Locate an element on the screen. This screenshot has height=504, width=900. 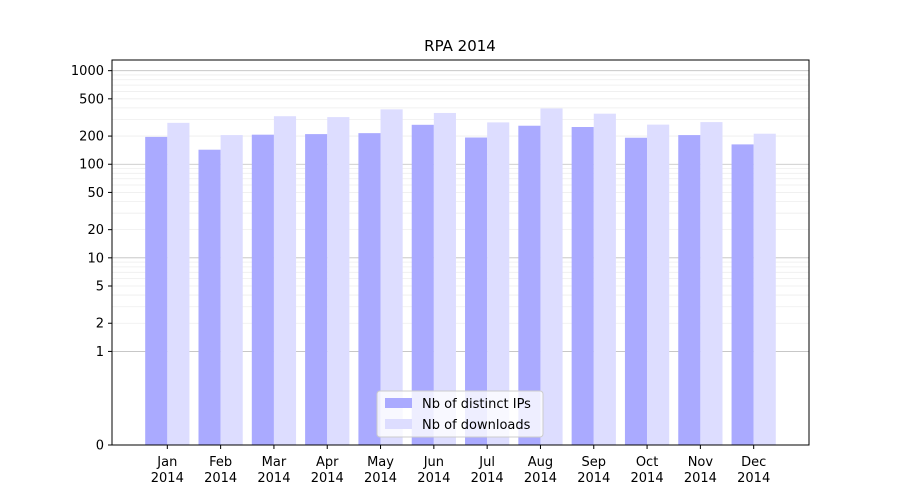
x-tick-label: Jun 2014 is located at coordinates (433, 470).